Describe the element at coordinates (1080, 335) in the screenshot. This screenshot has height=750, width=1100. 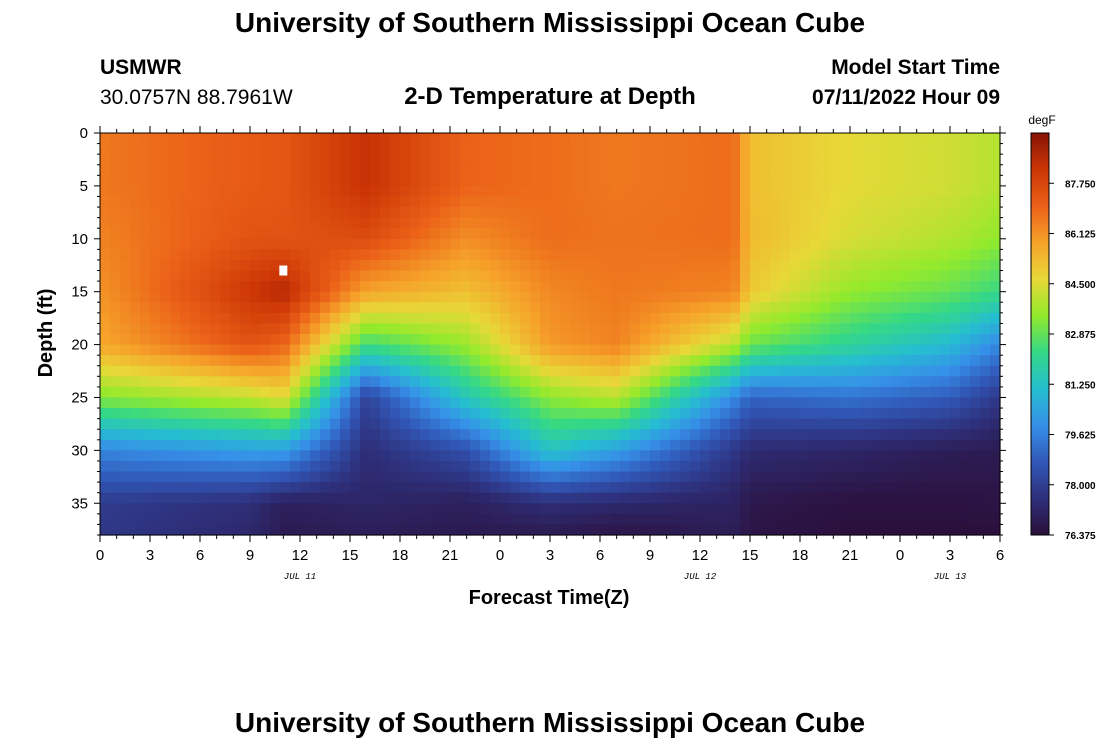
I see `colorbar-tick-label: 82.875` at that location.